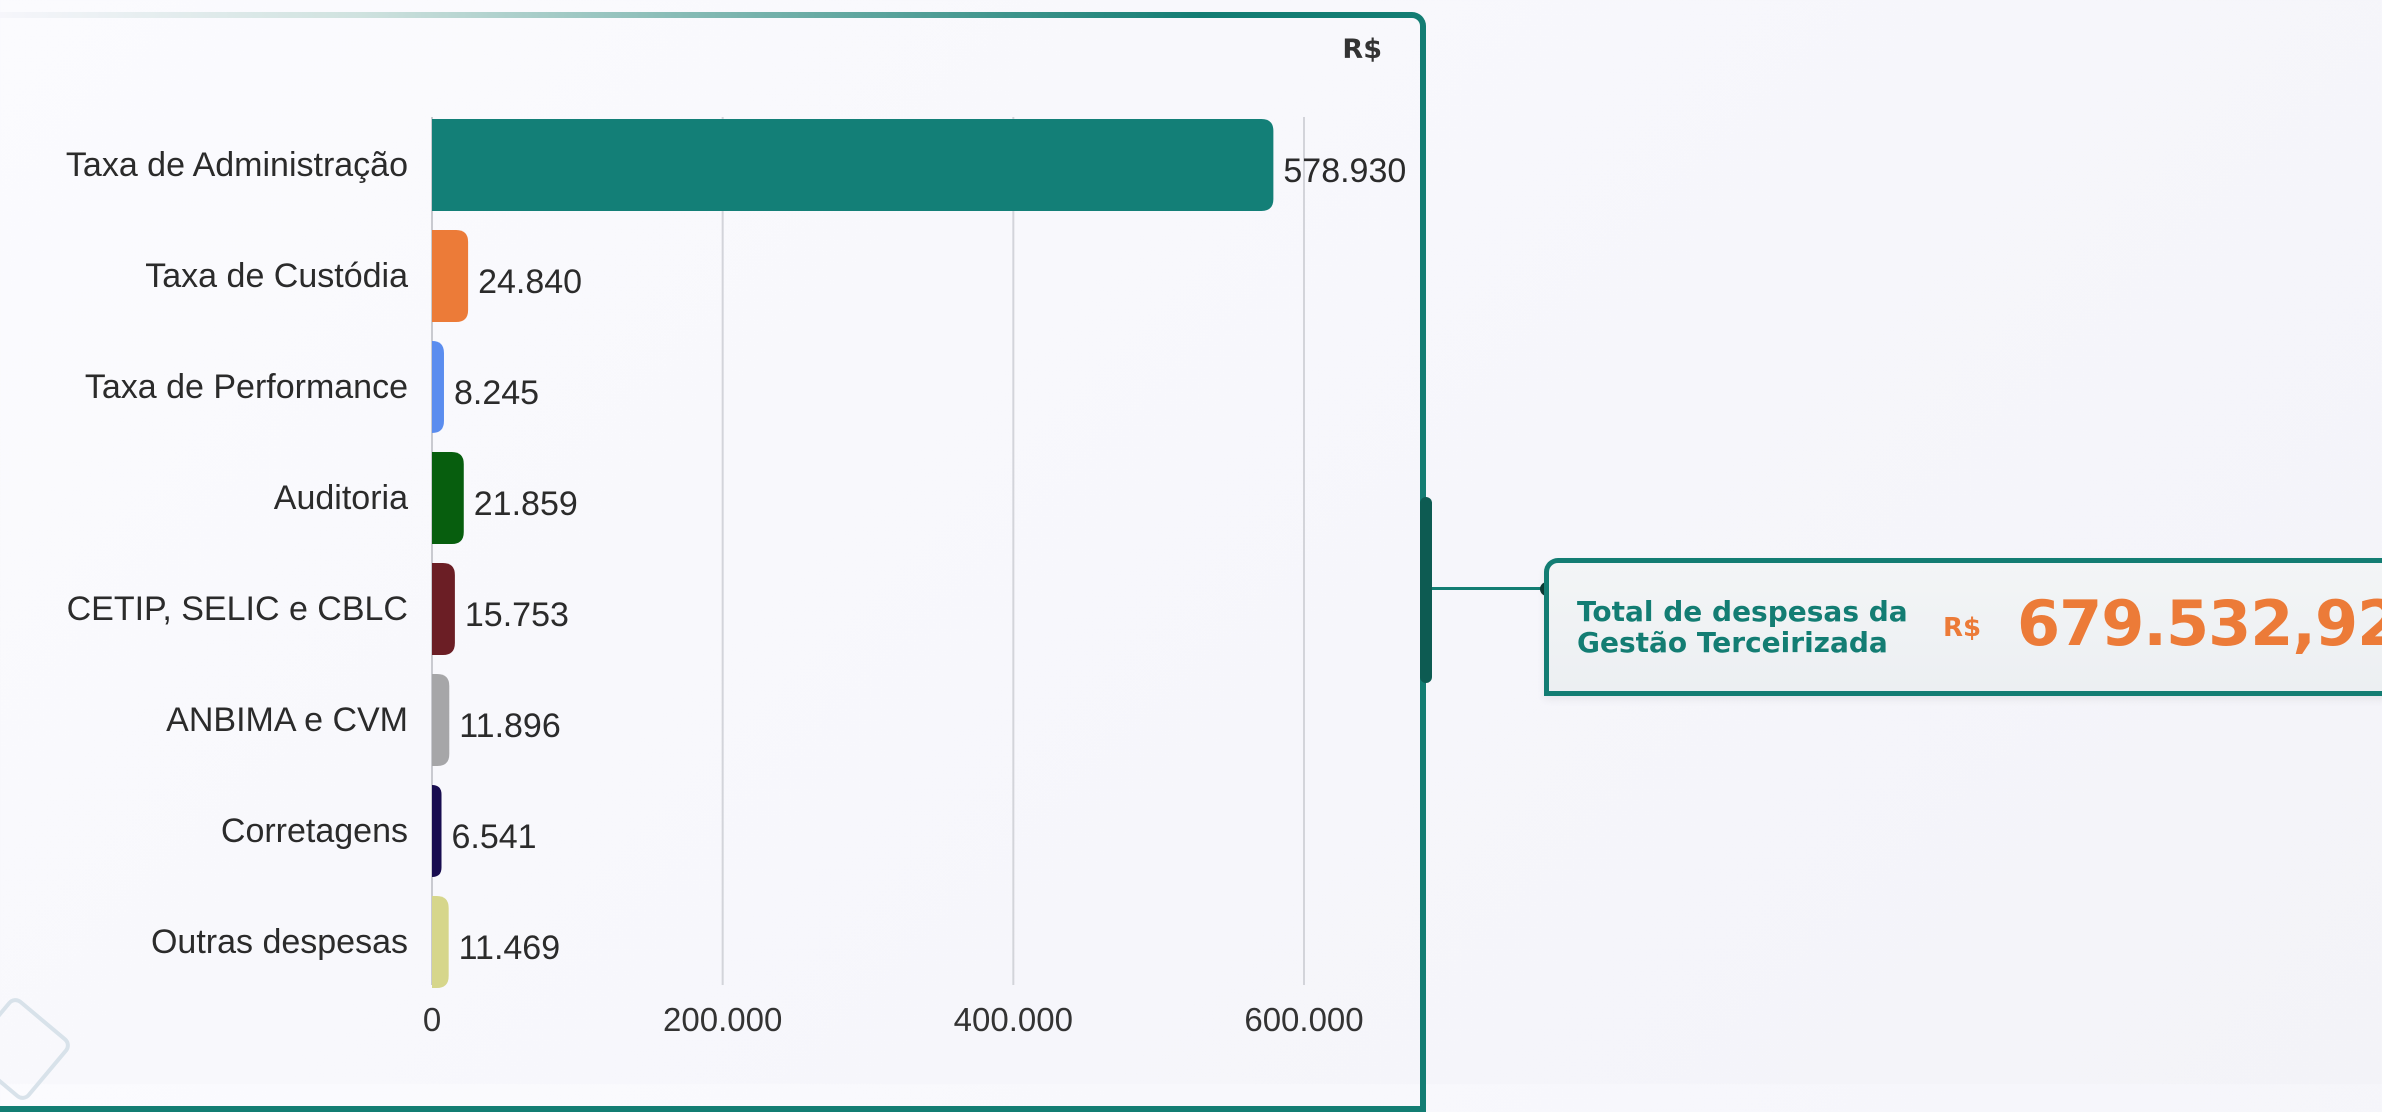 The width and height of the screenshot is (2382, 1112). I want to click on value-label: 11.469, so click(509, 948).